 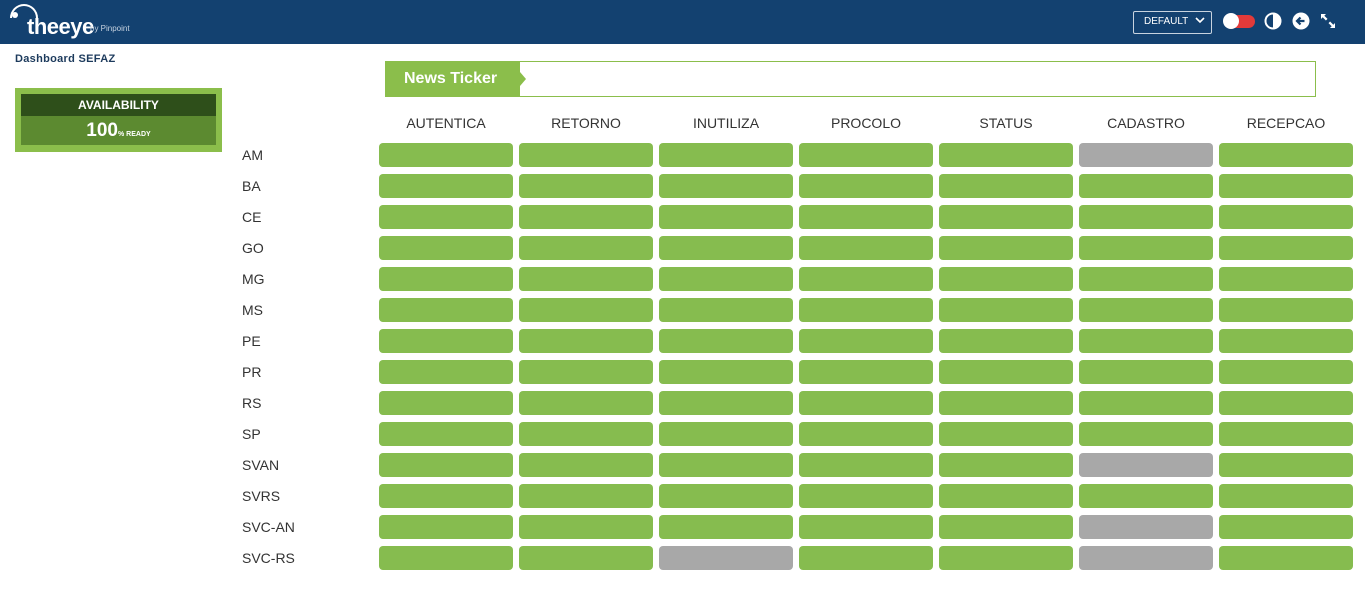 What do you see at coordinates (1301, 21) in the screenshot?
I see `back-arrow-icon` at bounding box center [1301, 21].